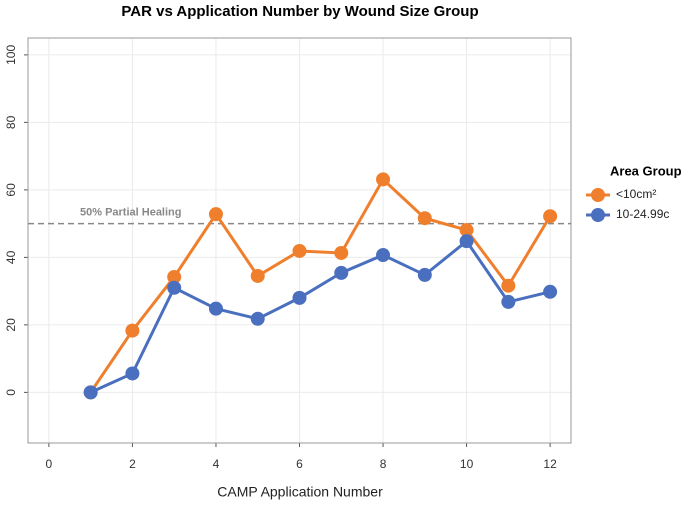 The height and width of the screenshot is (505, 692). What do you see at coordinates (467, 464) in the screenshot?
I see `x-tick-label: 10` at bounding box center [467, 464].